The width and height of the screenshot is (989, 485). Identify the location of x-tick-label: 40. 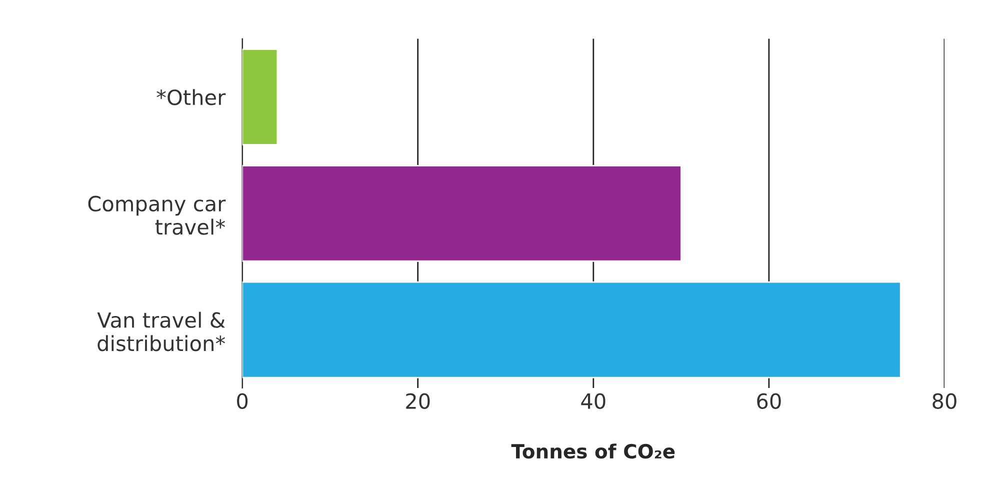
(593, 401).